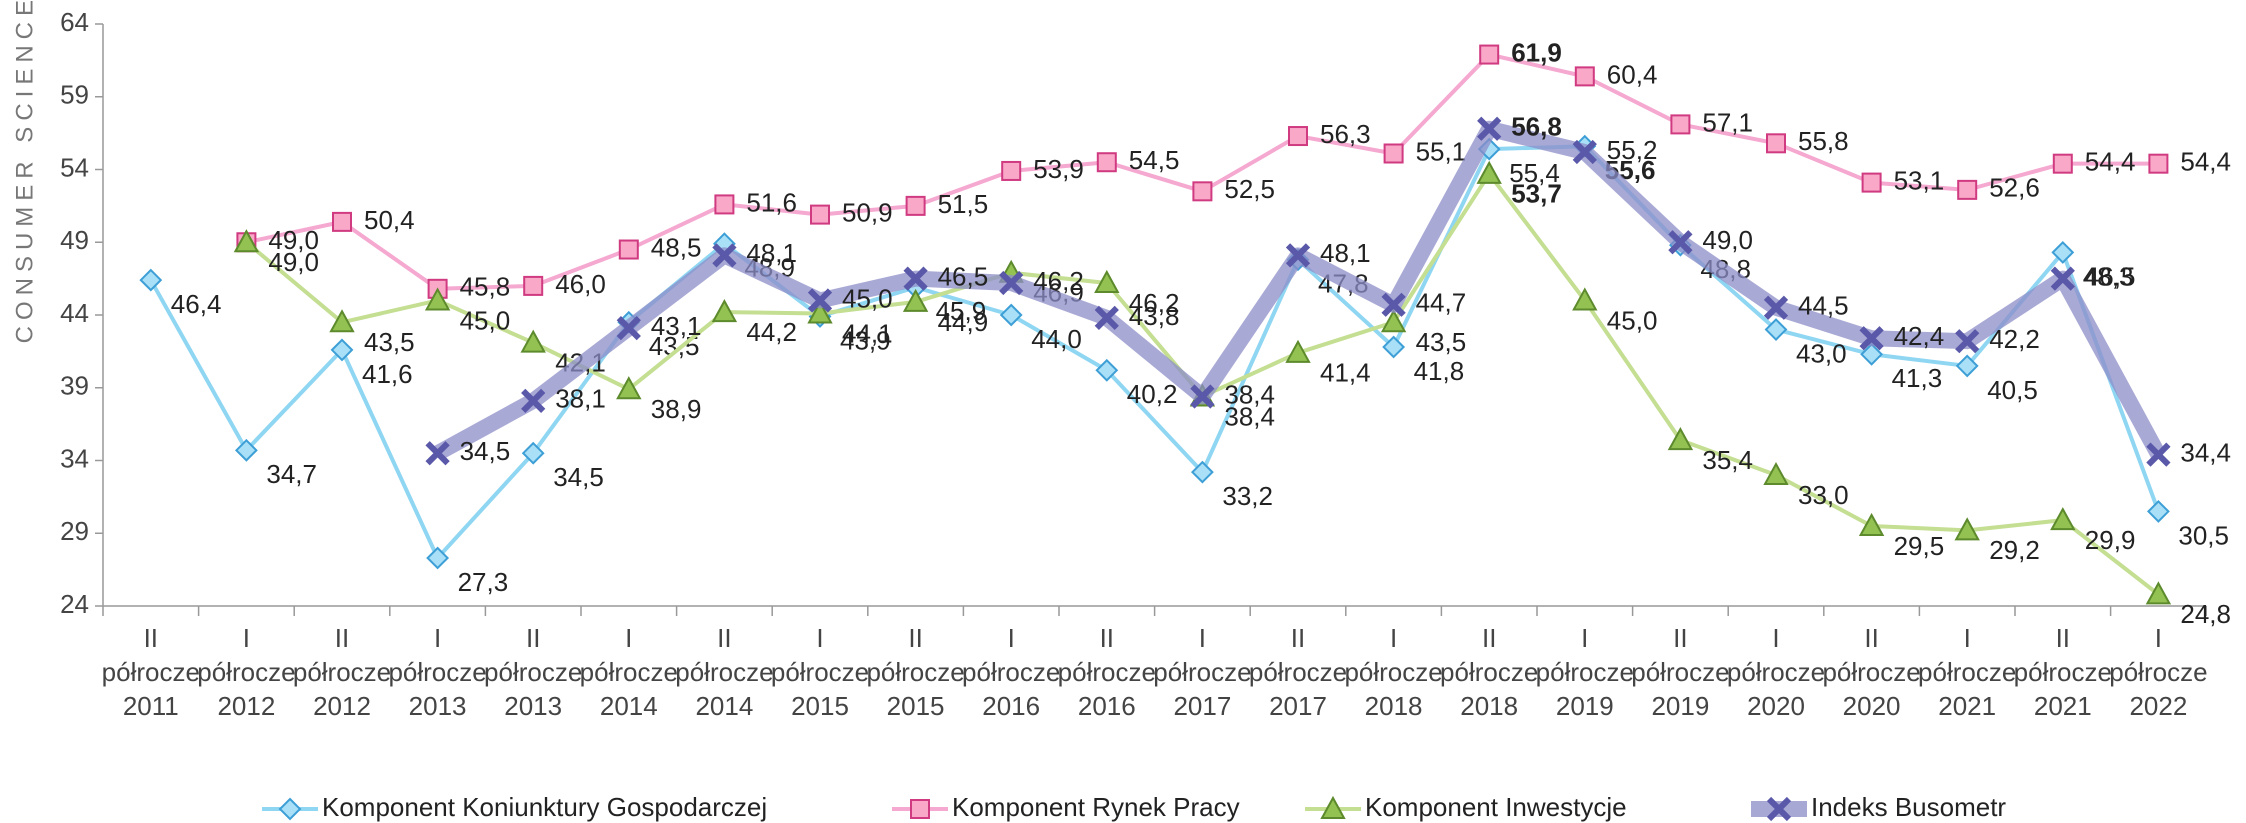 The width and height of the screenshot is (2246, 823). I want to click on data-label: 50,9, so click(867, 212).